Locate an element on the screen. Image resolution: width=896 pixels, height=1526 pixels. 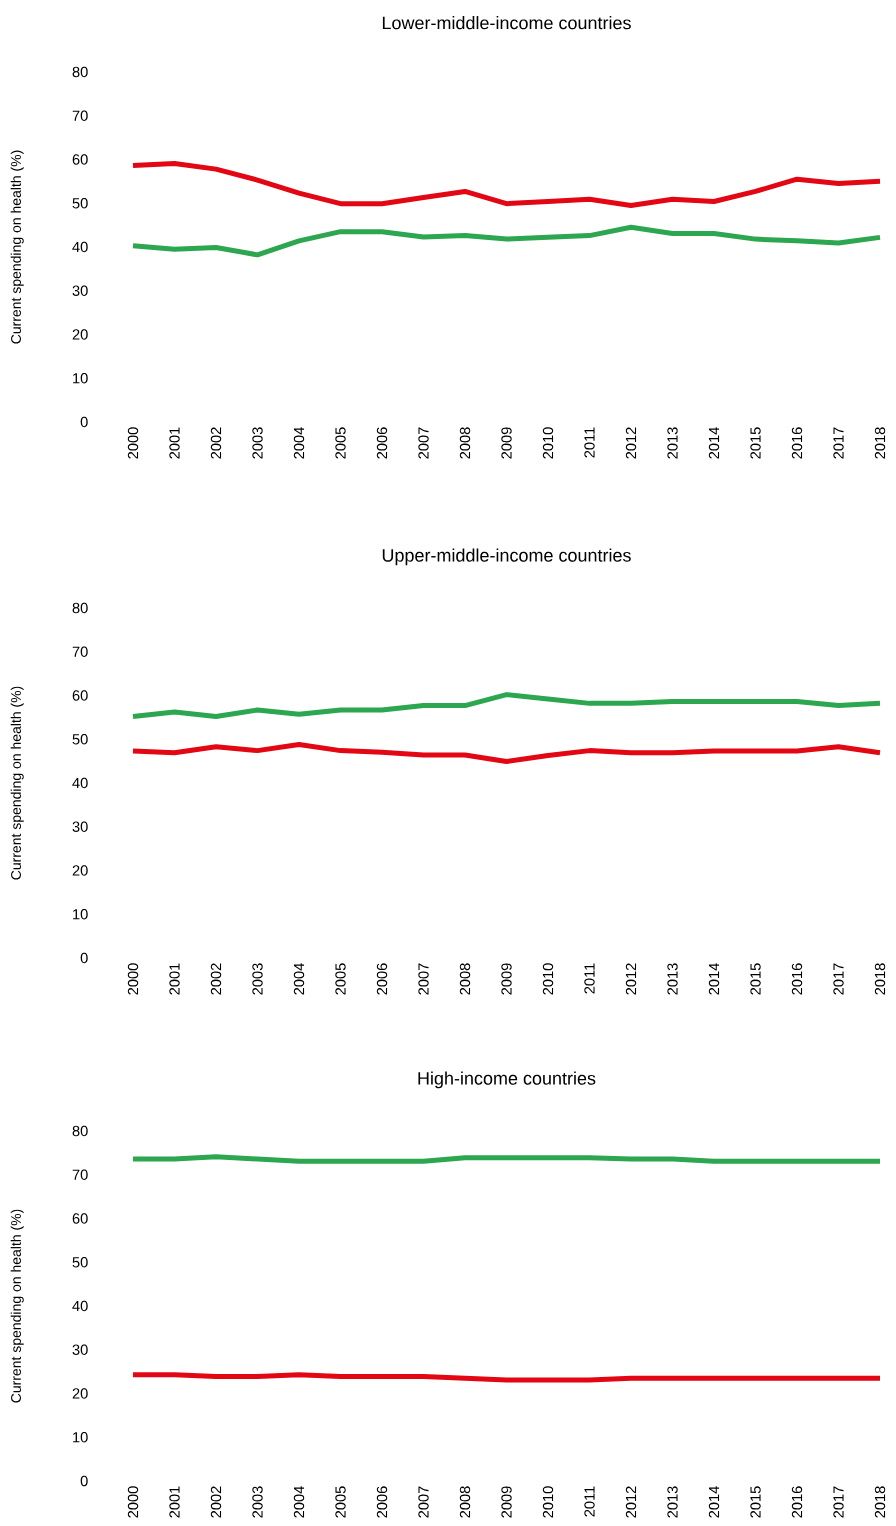
chart-title: High-income countries is located at coordinates (507, 1080).